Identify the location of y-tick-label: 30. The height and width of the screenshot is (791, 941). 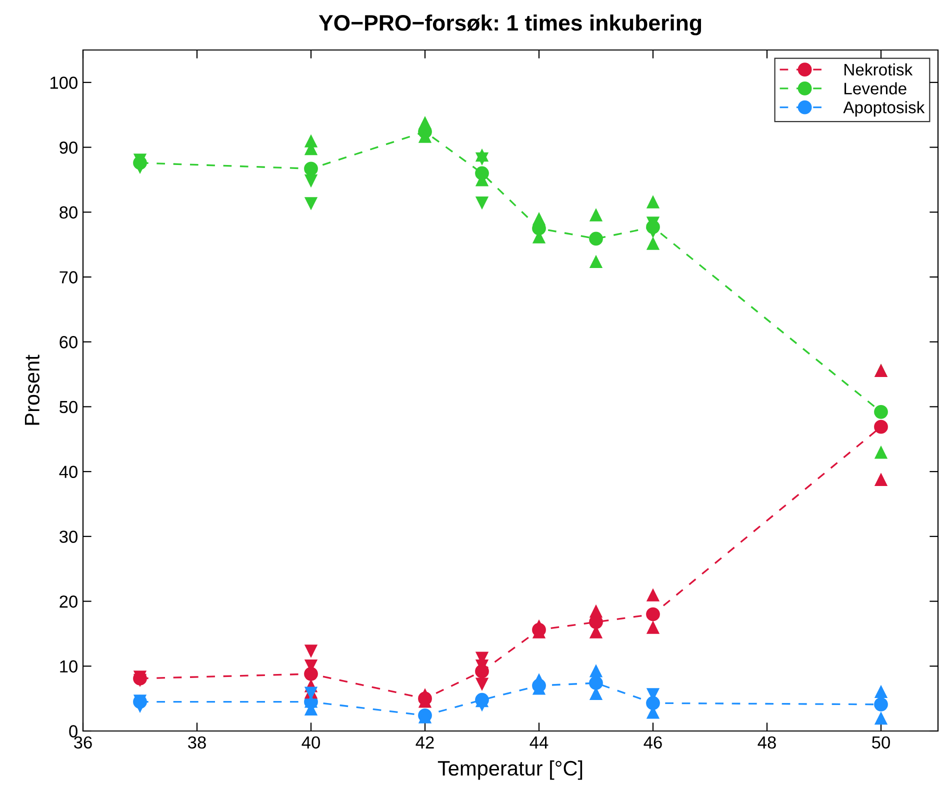
(68, 536).